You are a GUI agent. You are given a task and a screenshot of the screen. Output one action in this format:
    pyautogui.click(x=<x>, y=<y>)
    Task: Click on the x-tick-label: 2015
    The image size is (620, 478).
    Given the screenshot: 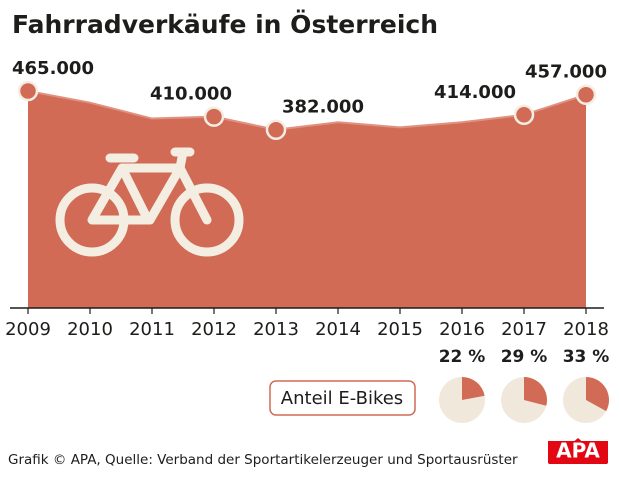 What is the action you would take?
    pyautogui.click(x=400, y=329)
    